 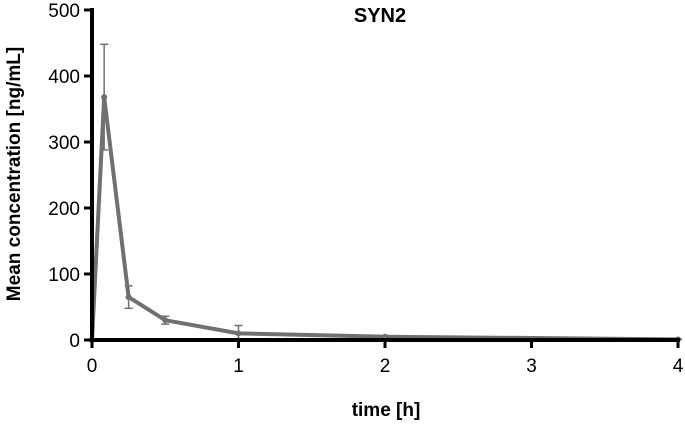 What do you see at coordinates (238, 366) in the screenshot?
I see `x-tick-label: 1` at bounding box center [238, 366].